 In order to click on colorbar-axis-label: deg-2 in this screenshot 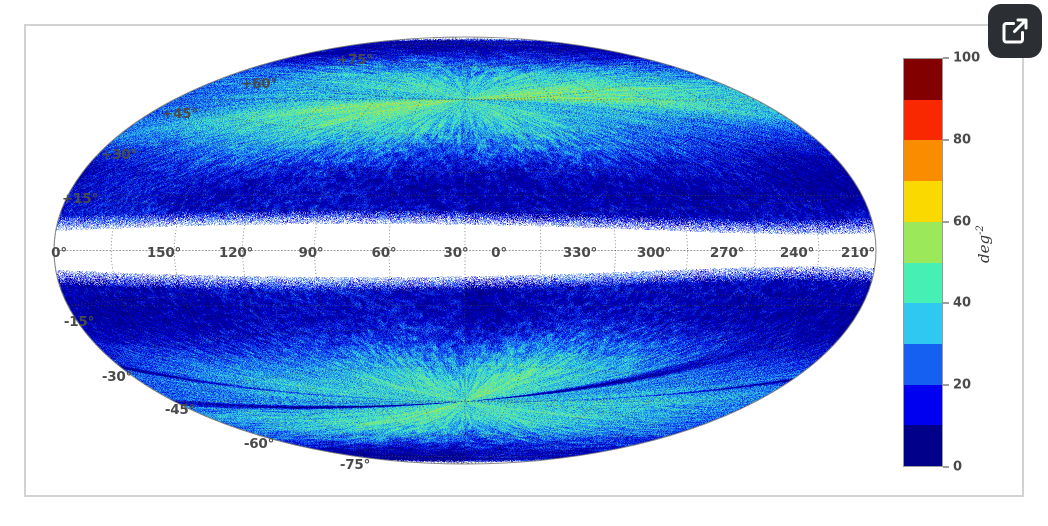, I will do `click(984, 244)`.